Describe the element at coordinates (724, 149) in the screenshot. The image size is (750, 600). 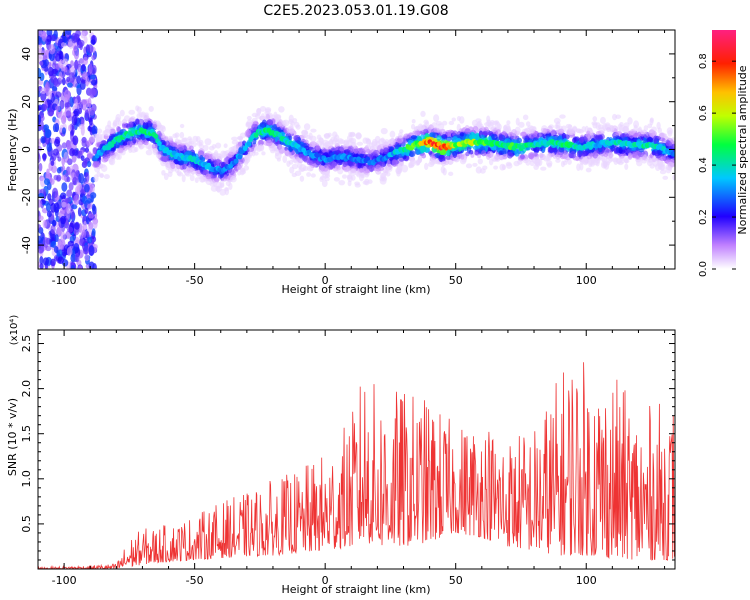
I see `colorbar-gradient` at that location.